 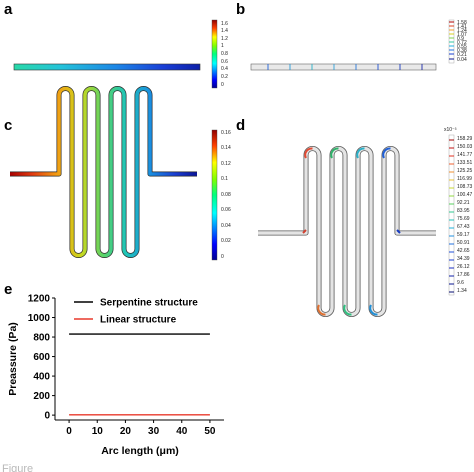 I want to click on colorbar-d-tick: 133.51, so click(x=465, y=162).